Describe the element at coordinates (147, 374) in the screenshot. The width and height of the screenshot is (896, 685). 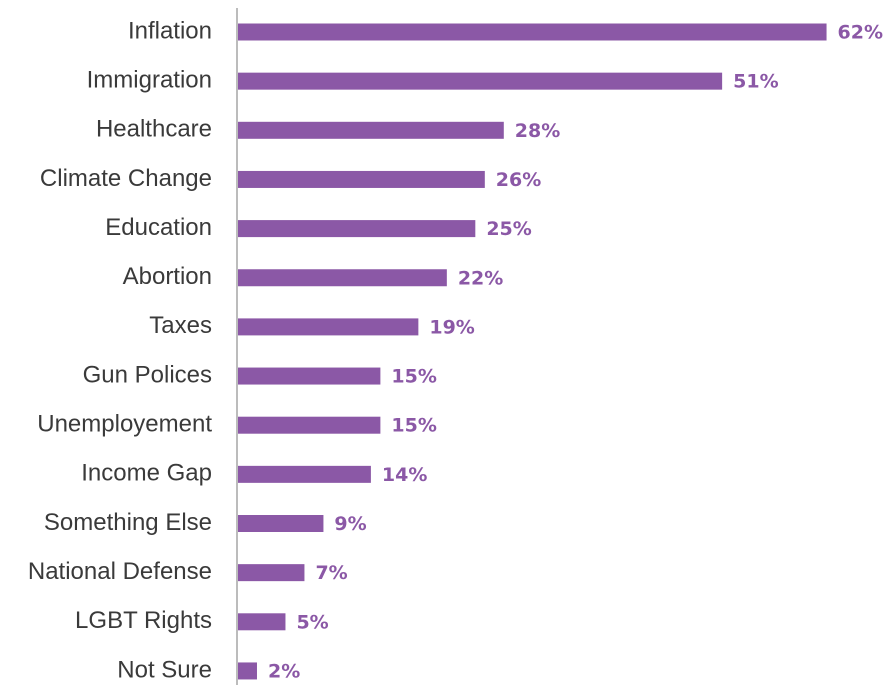
I see `category-label: Gun Polices` at that location.